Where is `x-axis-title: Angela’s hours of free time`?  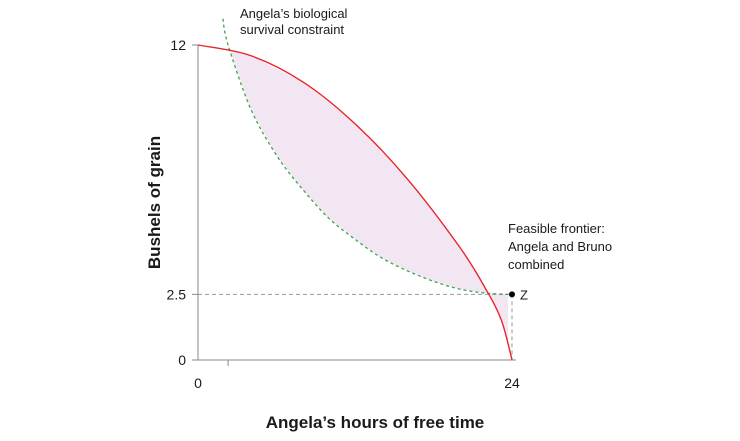 x-axis-title: Angela’s hours of free time is located at coordinates (375, 422).